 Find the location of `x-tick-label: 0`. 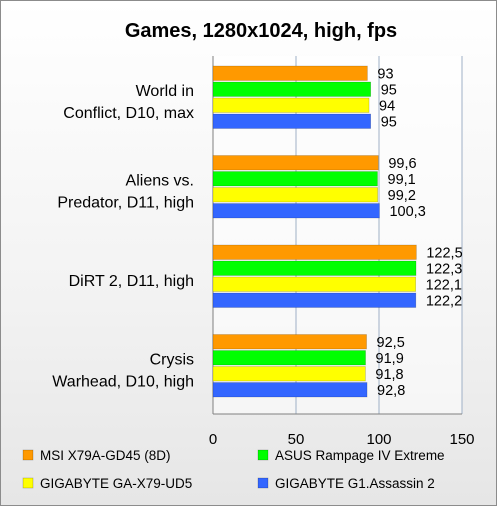

x-tick-label: 0 is located at coordinates (213, 439).